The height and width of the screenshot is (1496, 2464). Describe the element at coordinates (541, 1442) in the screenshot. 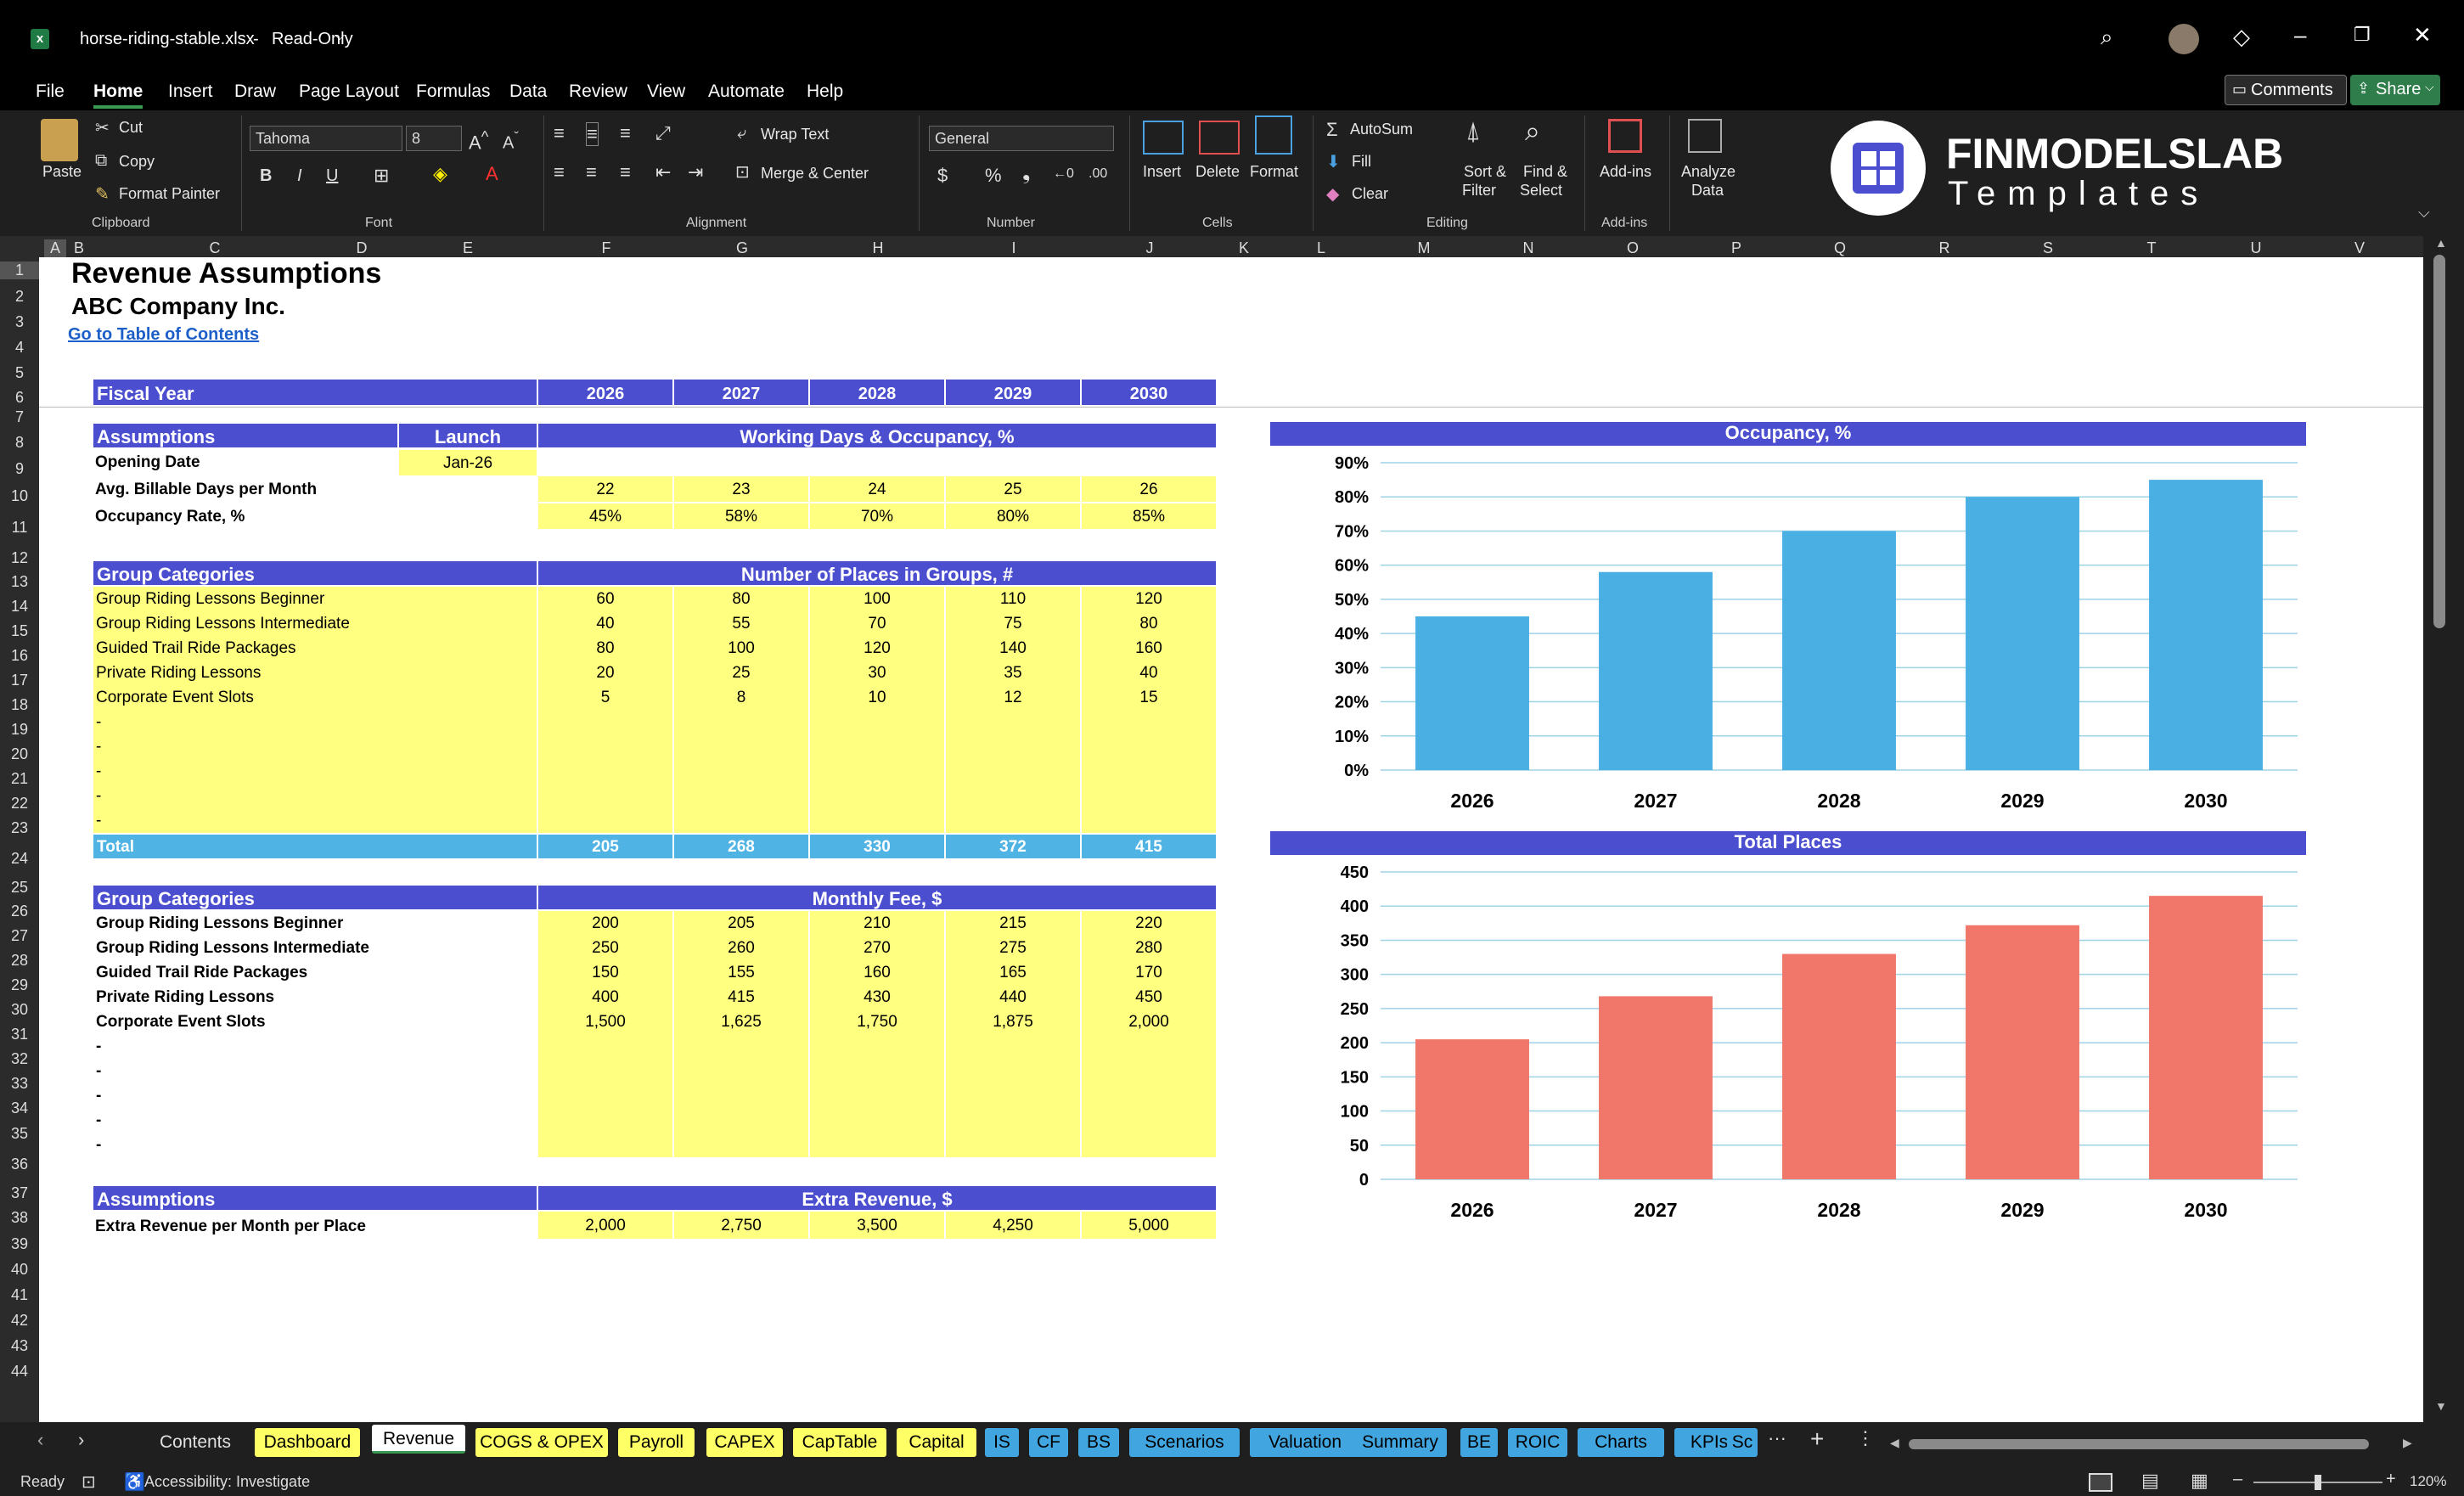

I see `tab-cogs-opex: COGS & OPEX` at that location.